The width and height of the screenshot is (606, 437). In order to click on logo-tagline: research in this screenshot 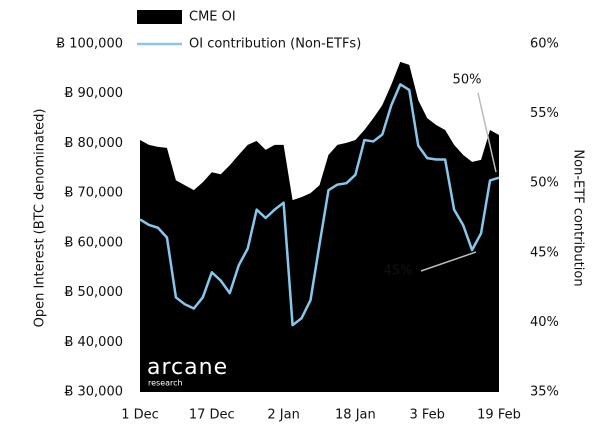, I will do `click(165, 383)`.